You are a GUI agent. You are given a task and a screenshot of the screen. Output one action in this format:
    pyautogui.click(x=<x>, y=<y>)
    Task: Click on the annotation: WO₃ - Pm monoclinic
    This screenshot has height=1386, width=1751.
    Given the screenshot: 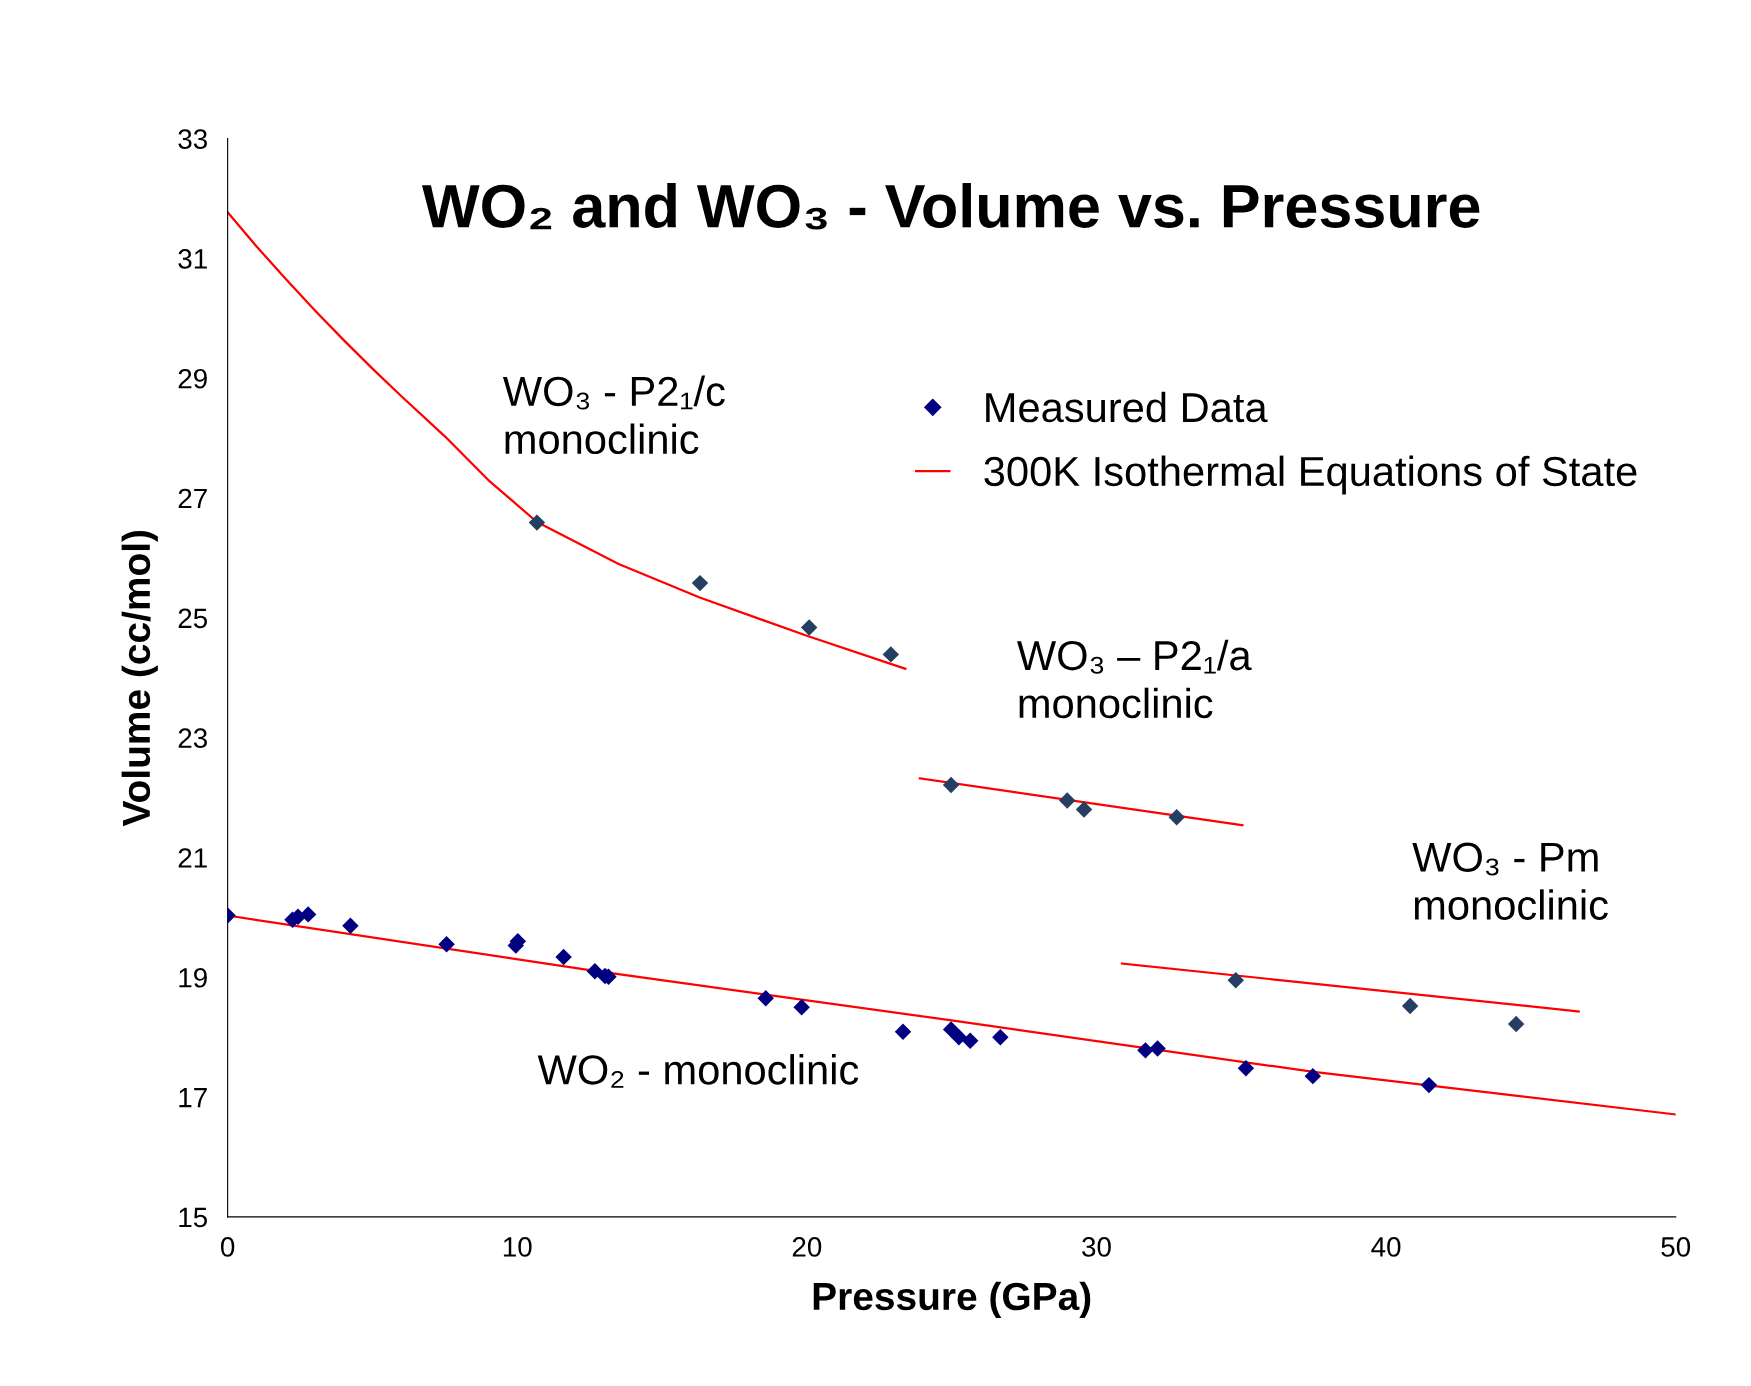 What is the action you would take?
    pyautogui.click(x=1510, y=881)
    